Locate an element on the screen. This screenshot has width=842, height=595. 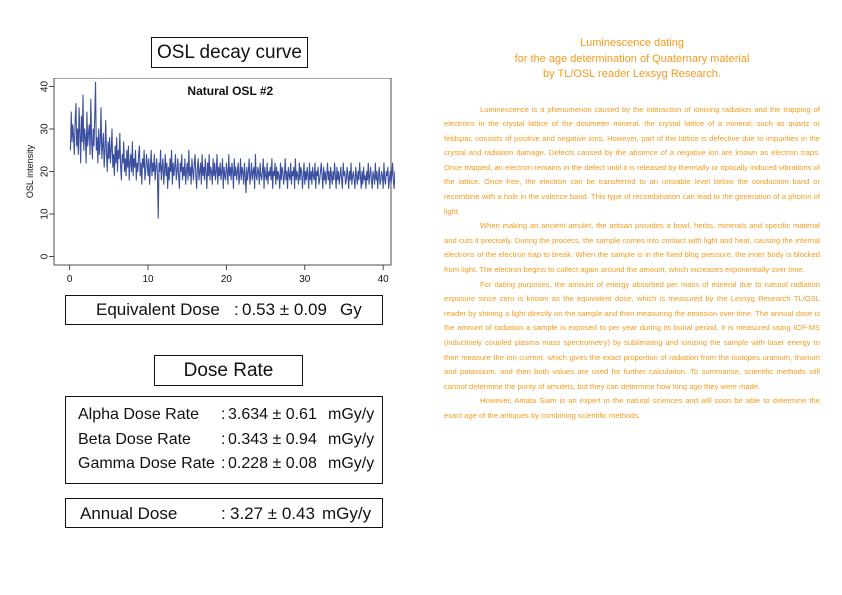
x-tick-label: 40 is located at coordinates (384, 279).